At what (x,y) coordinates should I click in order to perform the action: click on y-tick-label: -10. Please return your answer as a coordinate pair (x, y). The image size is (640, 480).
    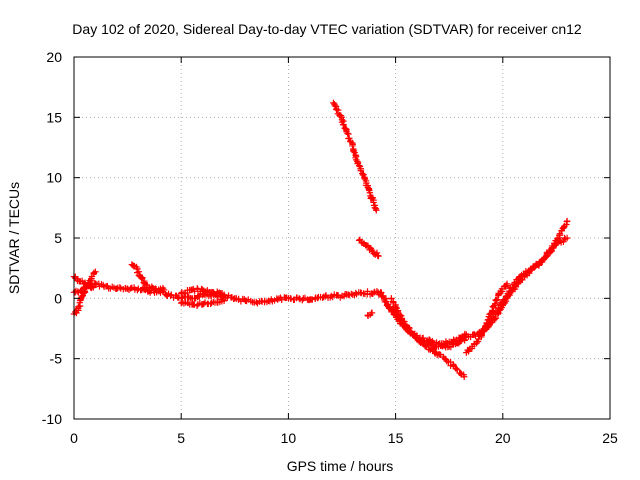
    Looking at the image, I should click on (52, 419).